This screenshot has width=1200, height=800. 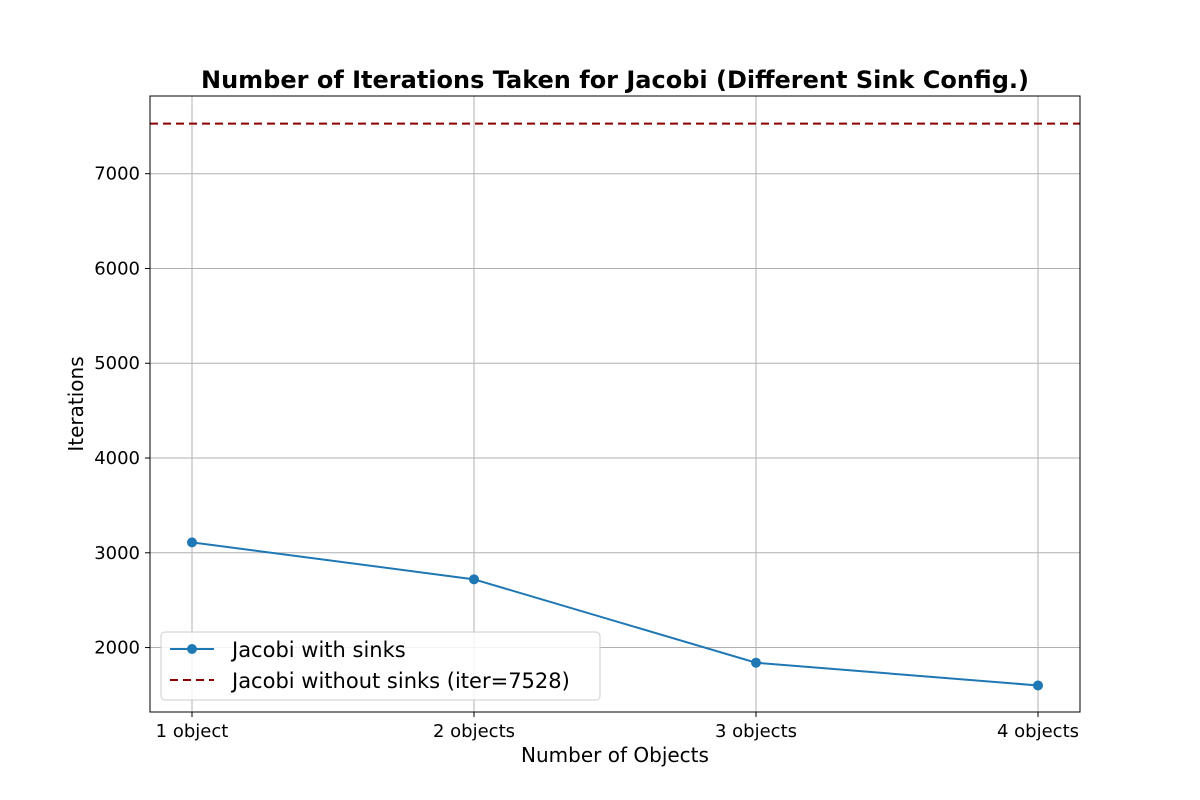 I want to click on legend-box, so click(x=380, y=666).